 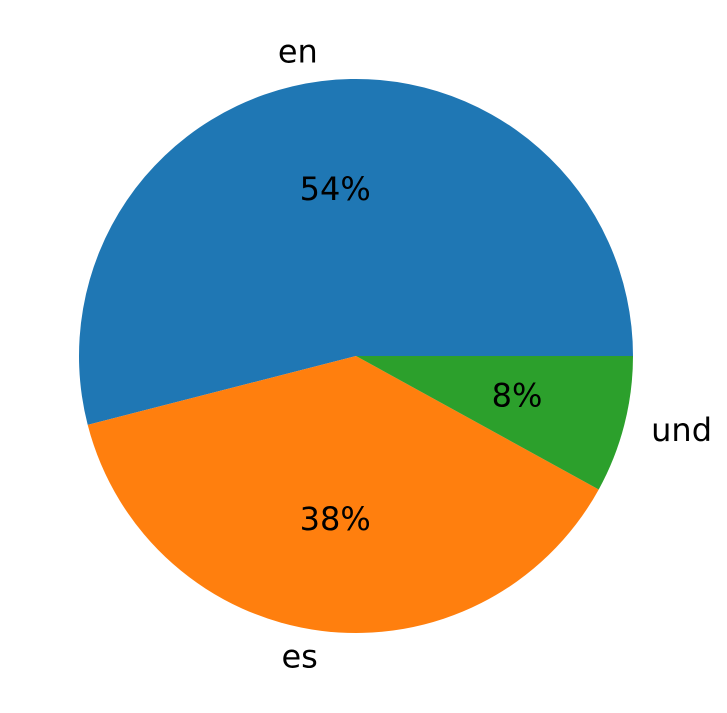 What do you see at coordinates (681, 430) in the screenshot?
I see `slice-label: und` at bounding box center [681, 430].